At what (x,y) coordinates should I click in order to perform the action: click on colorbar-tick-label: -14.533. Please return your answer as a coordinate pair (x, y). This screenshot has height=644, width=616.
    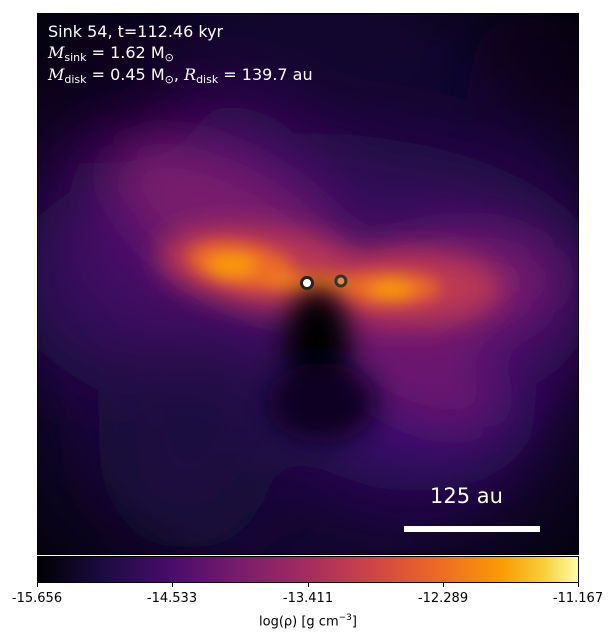
    Looking at the image, I should click on (172, 598).